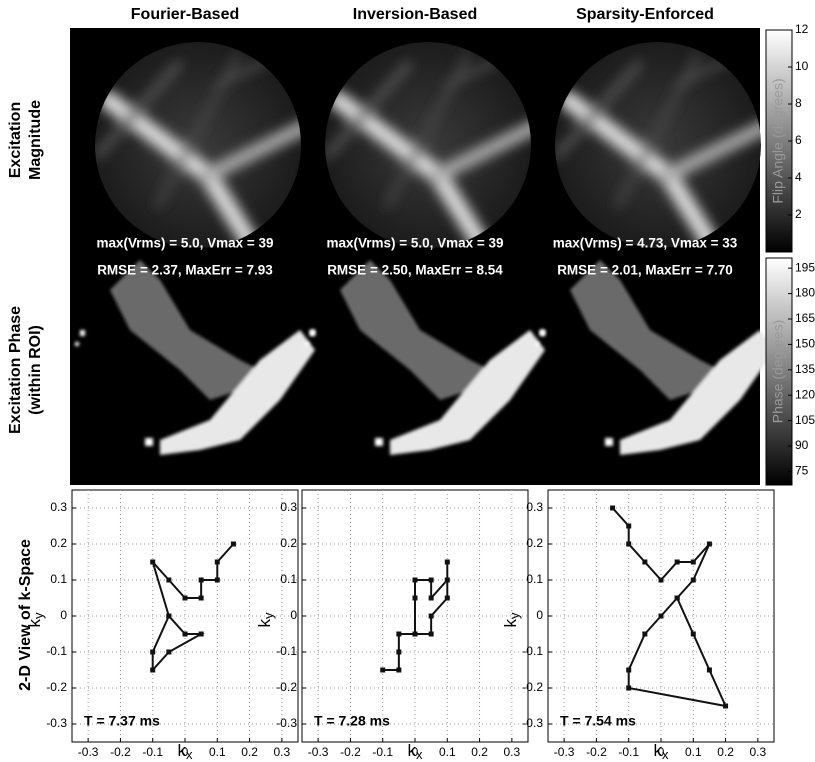  Describe the element at coordinates (802, 29) in the screenshot. I see `colorbar-tick-label: 12` at that location.